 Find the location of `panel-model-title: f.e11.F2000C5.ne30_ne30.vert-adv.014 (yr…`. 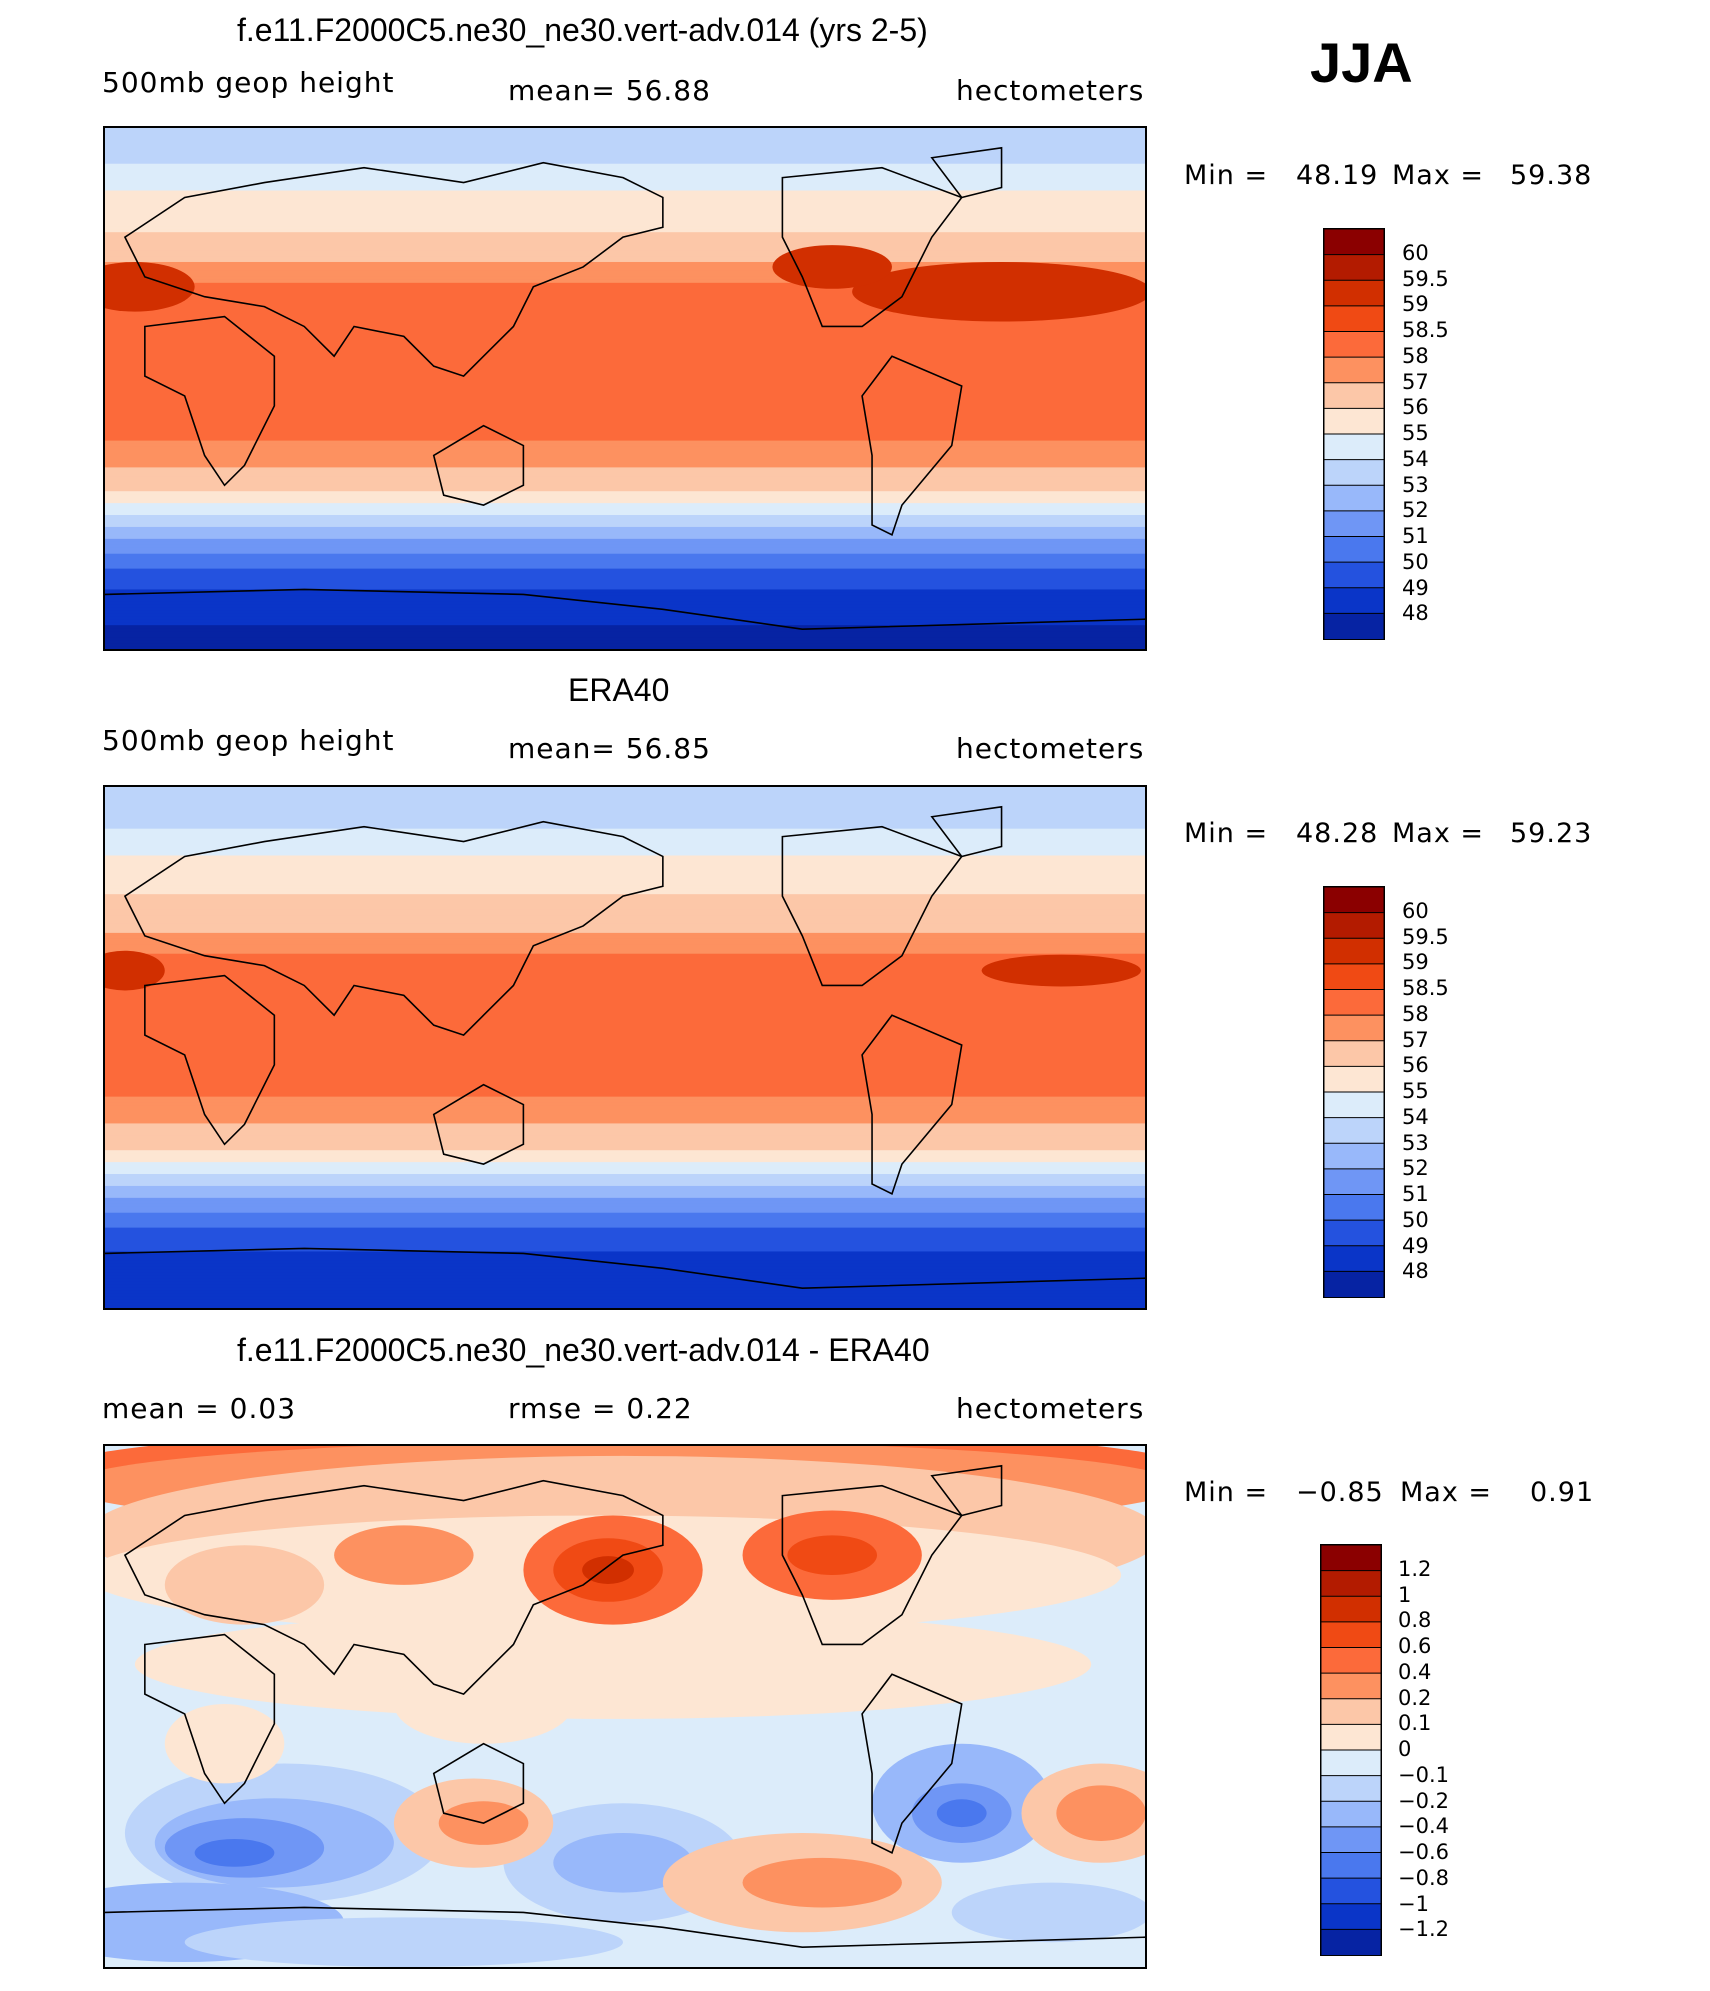

panel-model-title: f.e11.F2000C5.ne30_ne30.vert-adv.014 (yr… is located at coordinates (582, 30).